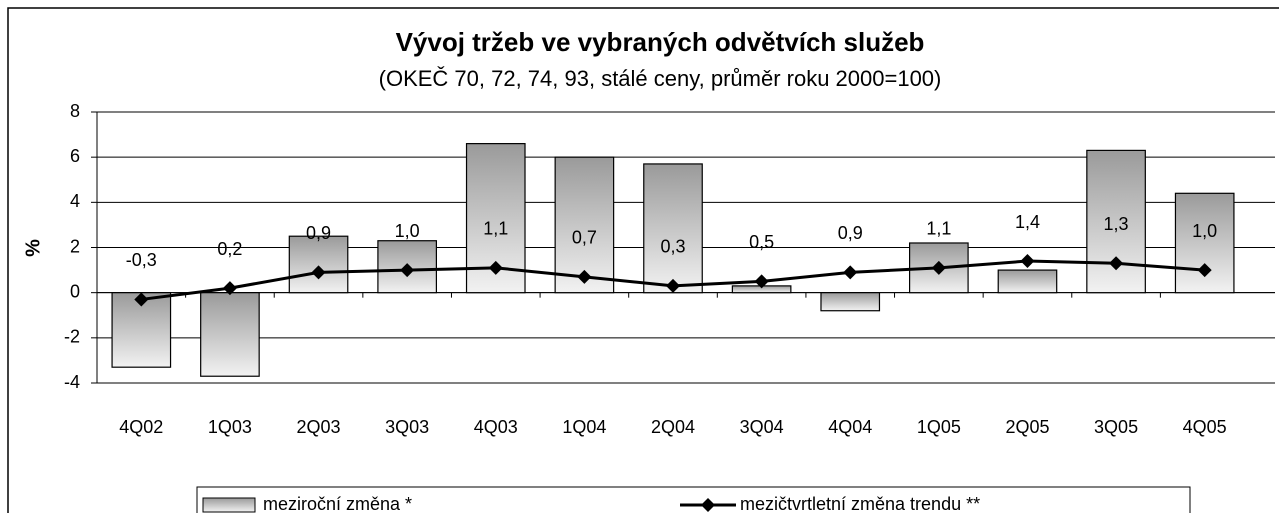  Describe the element at coordinates (75, 201) in the screenshot. I see `y-tick-label: 4` at that location.